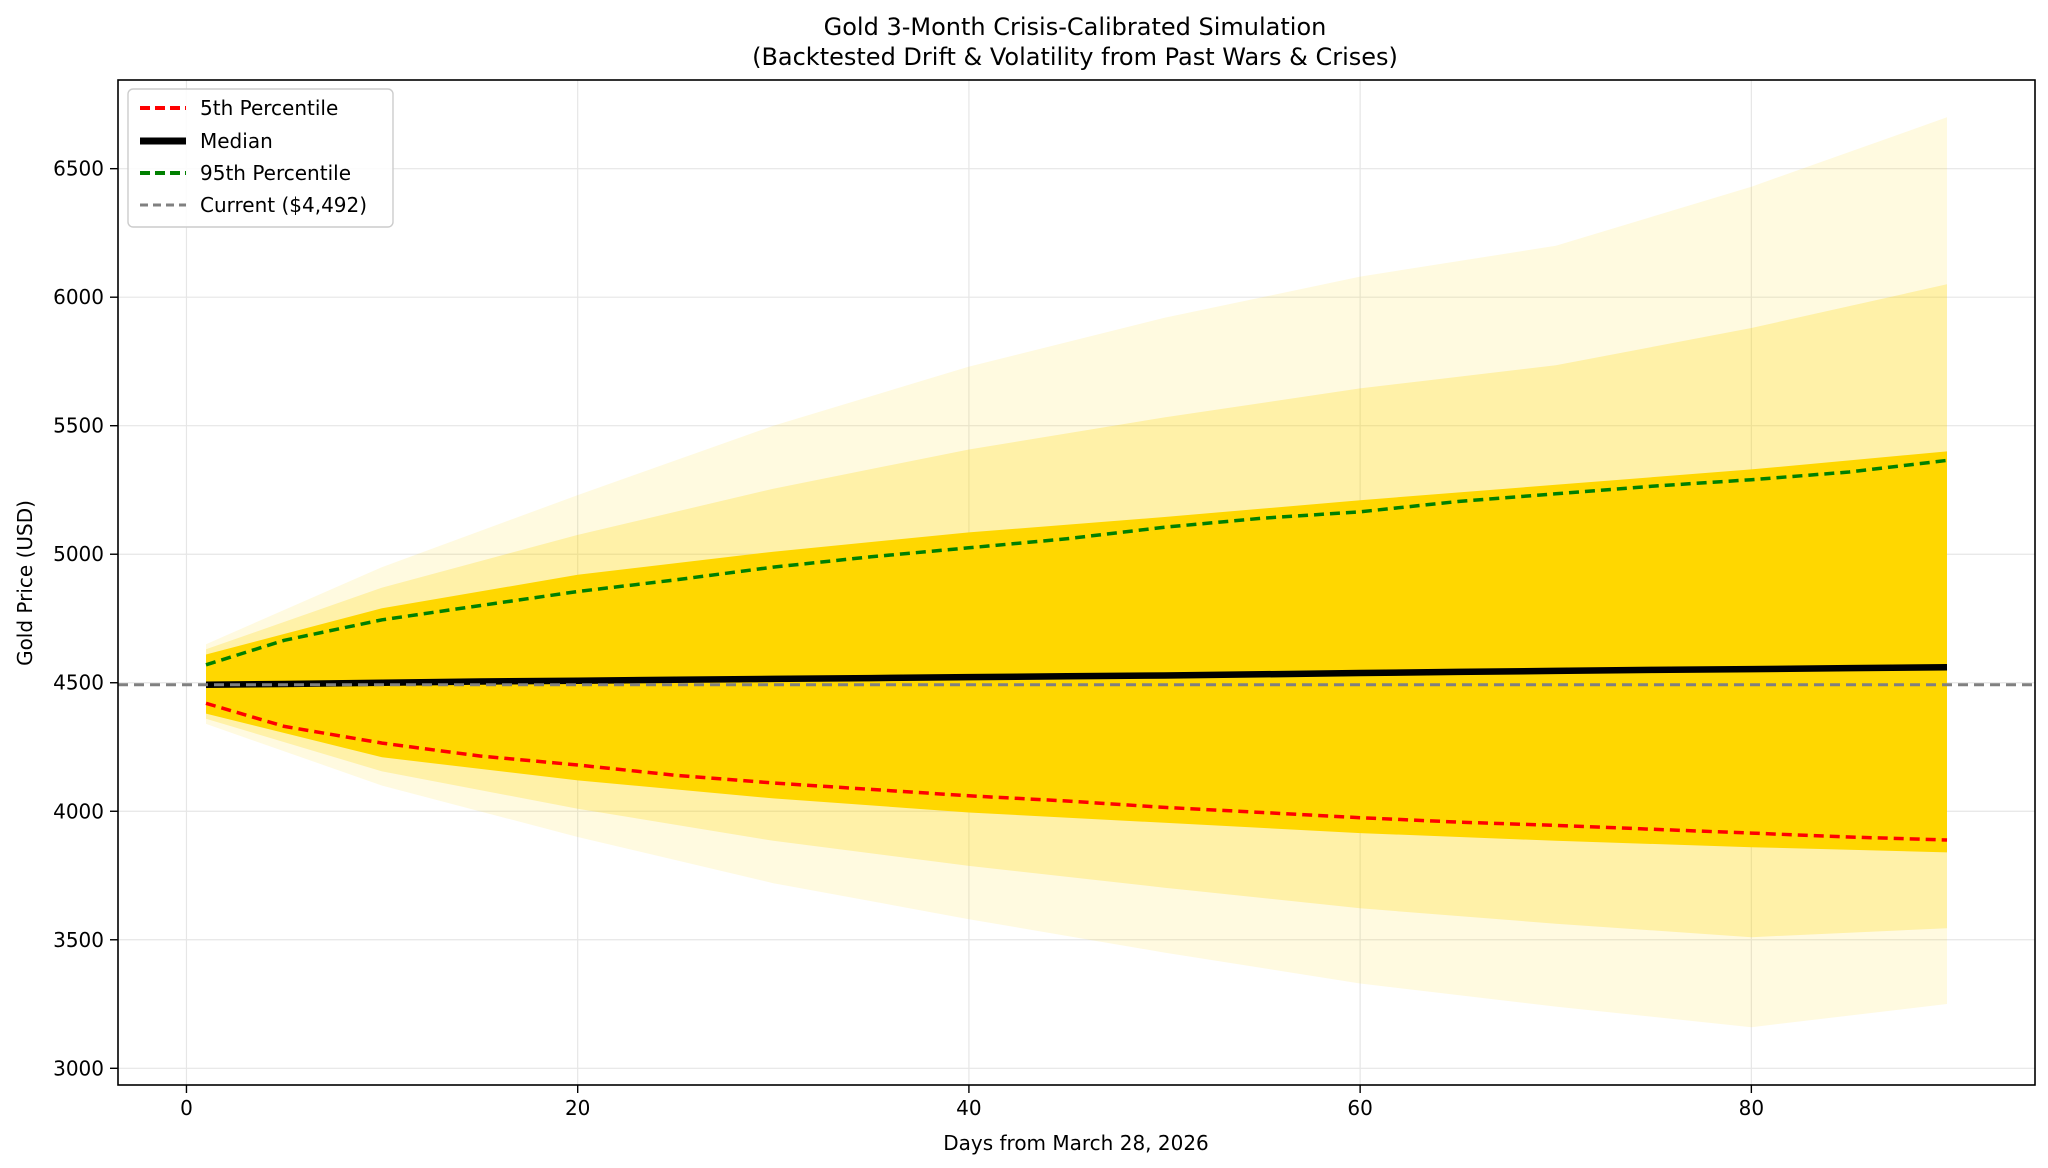  I want to click on x-tick-label: 40, so click(968, 1108).